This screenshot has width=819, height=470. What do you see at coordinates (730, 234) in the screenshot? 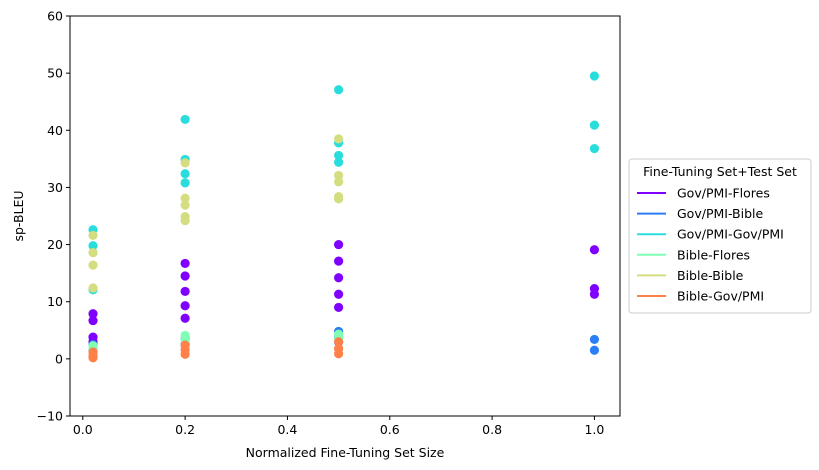
I see `legend-label: Gov/PMI-Gov/PMI` at bounding box center [730, 234].